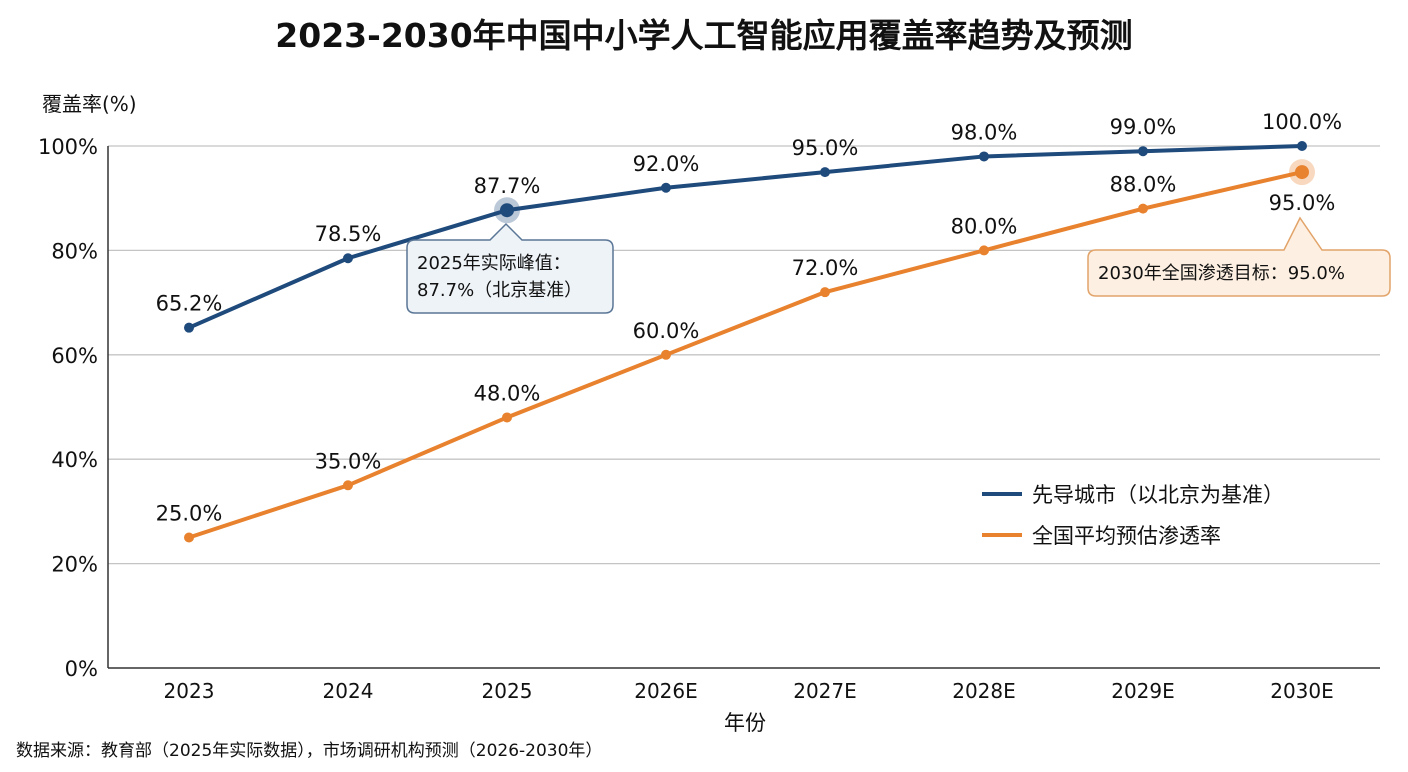  Describe the element at coordinates (666, 164) in the screenshot. I see `data-label: 92.0%` at that location.